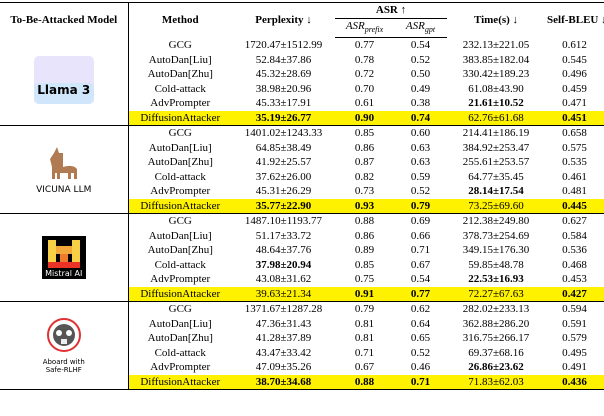 The width and height of the screenshot is (604, 416). What do you see at coordinates (415, 26) in the screenshot?
I see `header-text: ASR` at bounding box center [415, 26].